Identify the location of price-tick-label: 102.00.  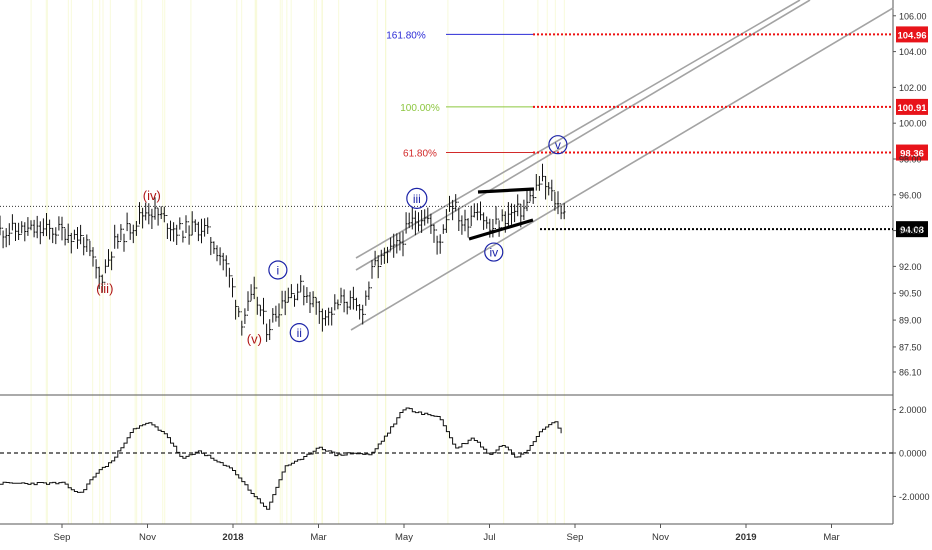
(913, 88).